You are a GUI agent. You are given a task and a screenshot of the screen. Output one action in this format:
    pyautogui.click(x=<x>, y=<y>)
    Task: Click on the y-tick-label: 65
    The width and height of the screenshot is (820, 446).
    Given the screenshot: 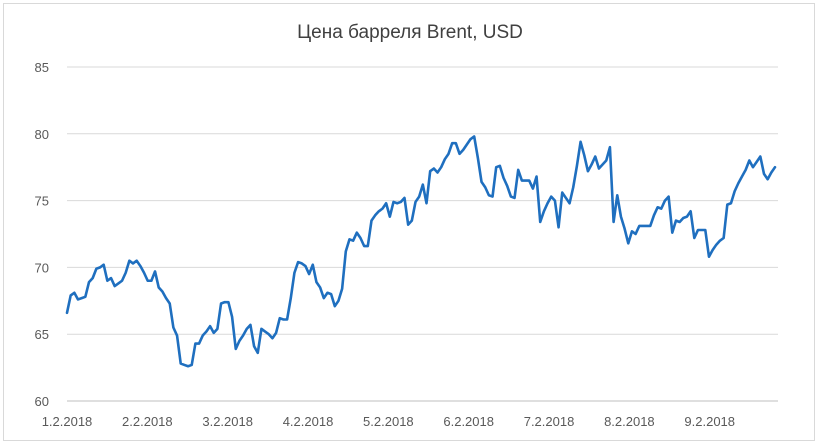 What is the action you would take?
    pyautogui.click(x=42, y=334)
    